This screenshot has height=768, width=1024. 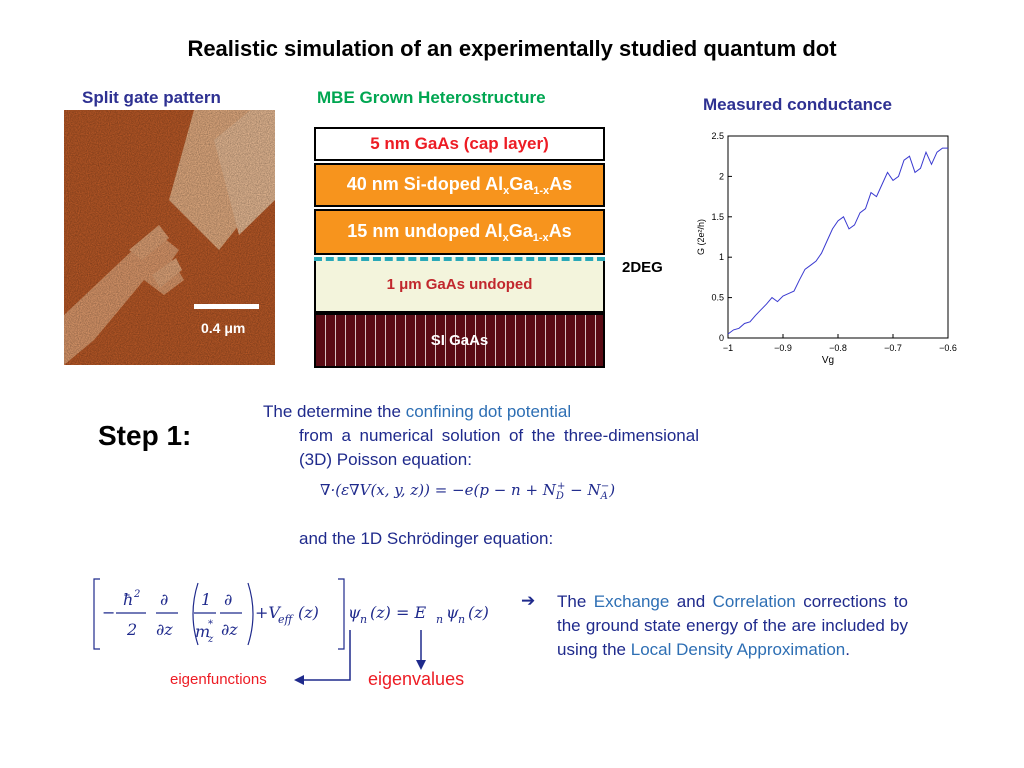 I want to click on y-tick-label: 2, so click(x=721, y=176).